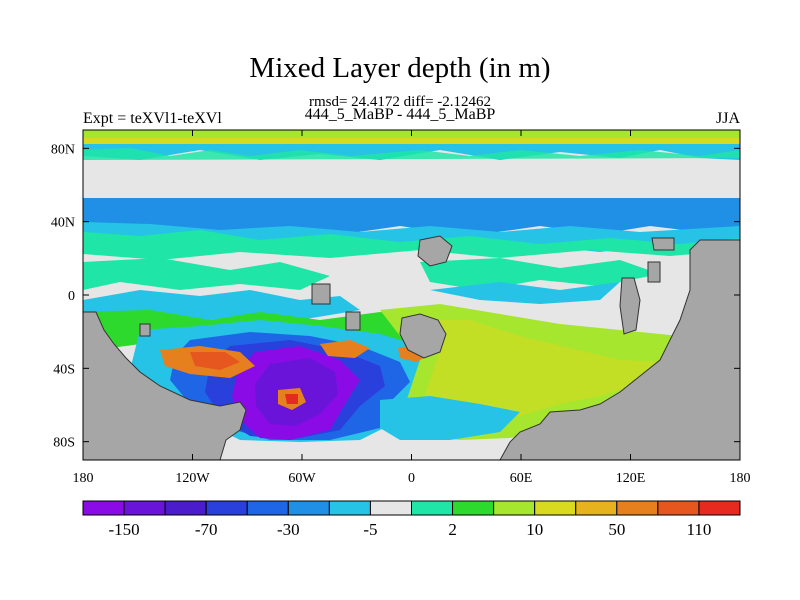 The height and width of the screenshot is (600, 800). I want to click on land-island-north-b, so click(663, 244).